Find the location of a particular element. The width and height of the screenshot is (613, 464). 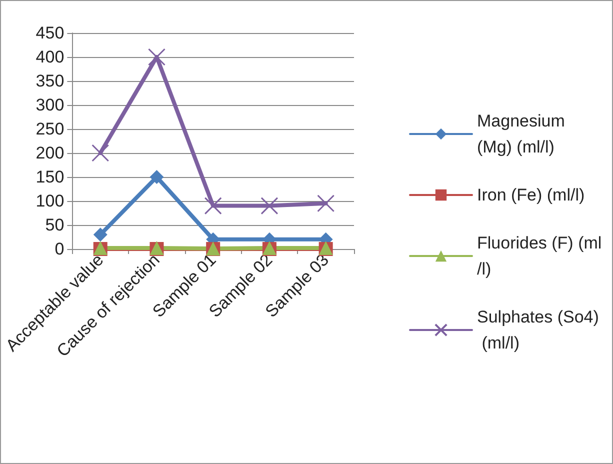

y-tick-label: 0 is located at coordinates (59, 249).